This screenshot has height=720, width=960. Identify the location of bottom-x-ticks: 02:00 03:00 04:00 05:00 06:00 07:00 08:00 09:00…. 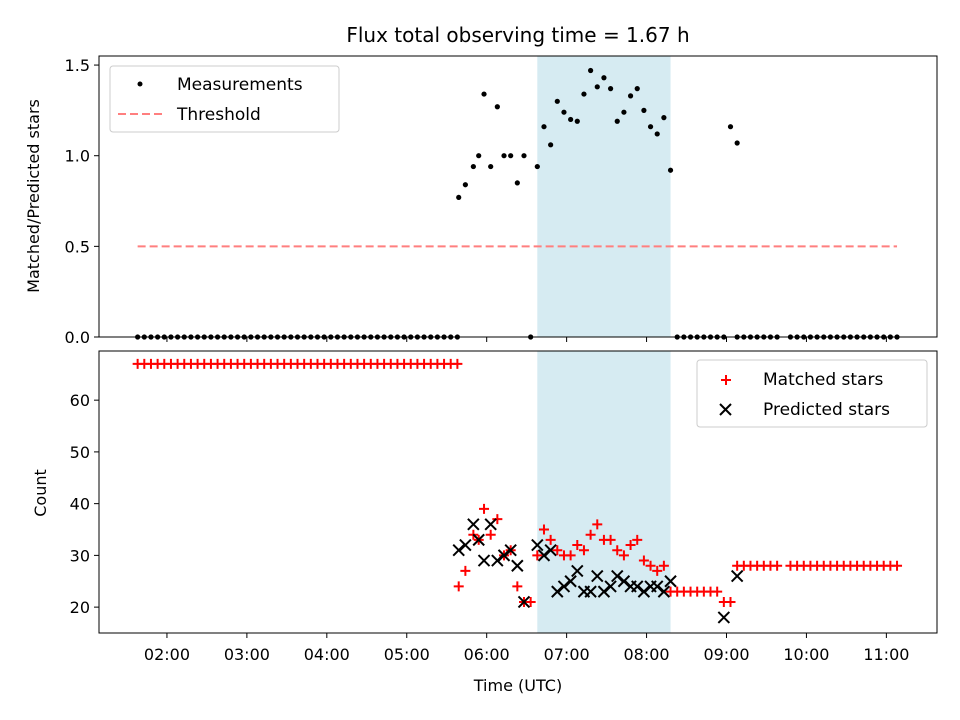
(526, 648).